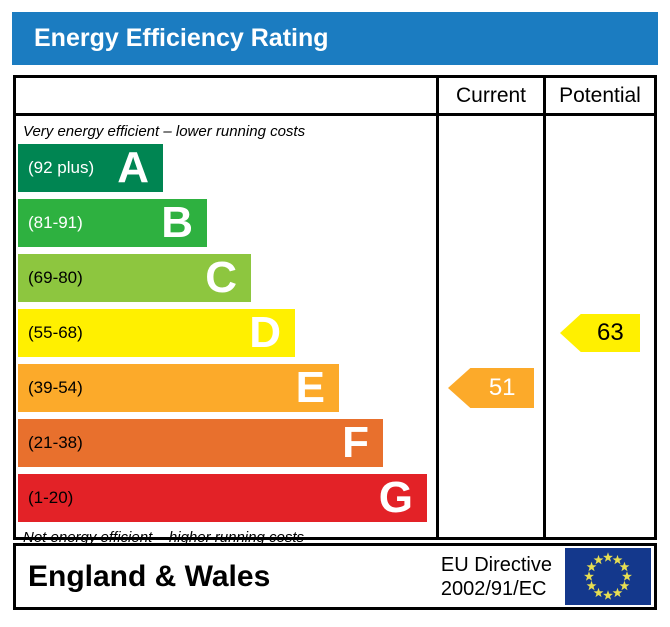  What do you see at coordinates (600, 95) in the screenshot?
I see `header-potential: Potential` at bounding box center [600, 95].